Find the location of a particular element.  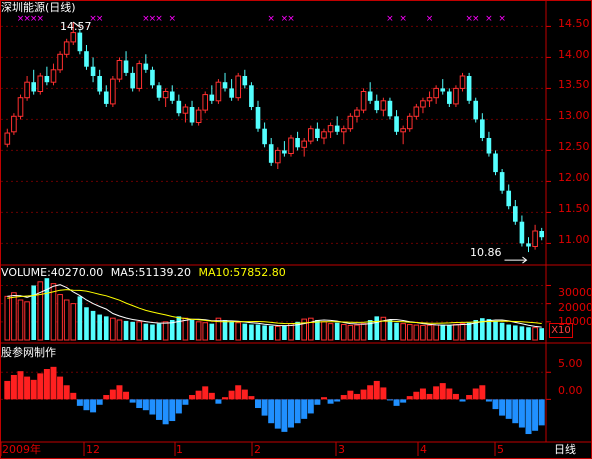

date-label: 4 is located at coordinates (423, 449).